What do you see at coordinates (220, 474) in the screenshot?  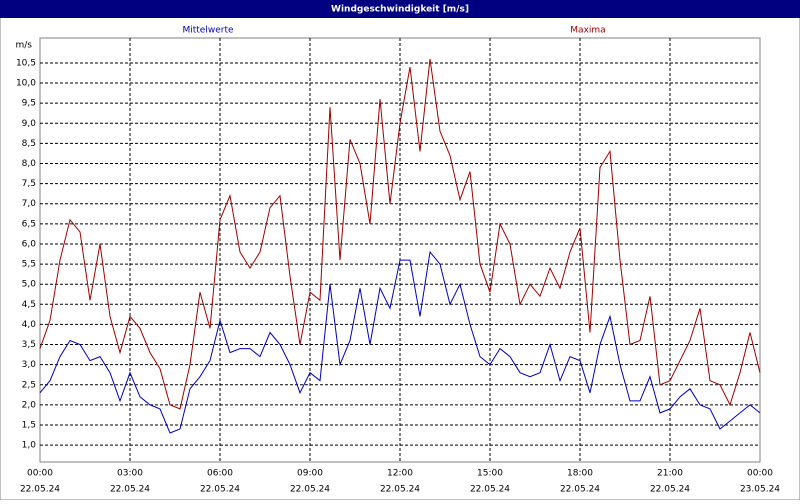 I see `x-tick-label: 06:00` at bounding box center [220, 474].